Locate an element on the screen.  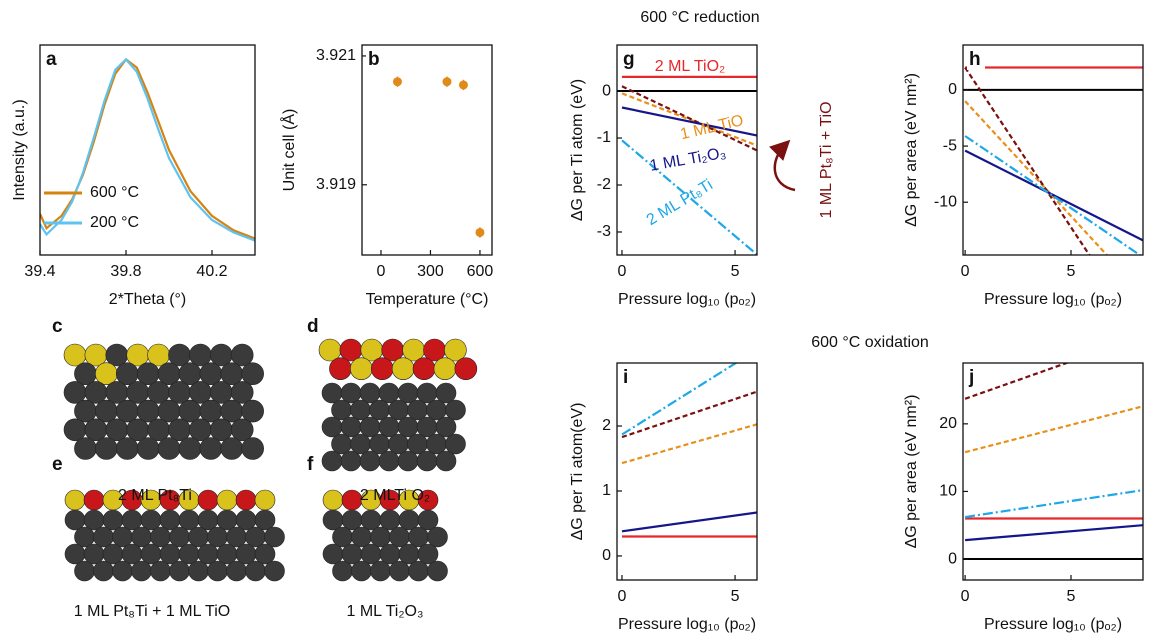
annotation-arrow is located at coordinates (782, 165).